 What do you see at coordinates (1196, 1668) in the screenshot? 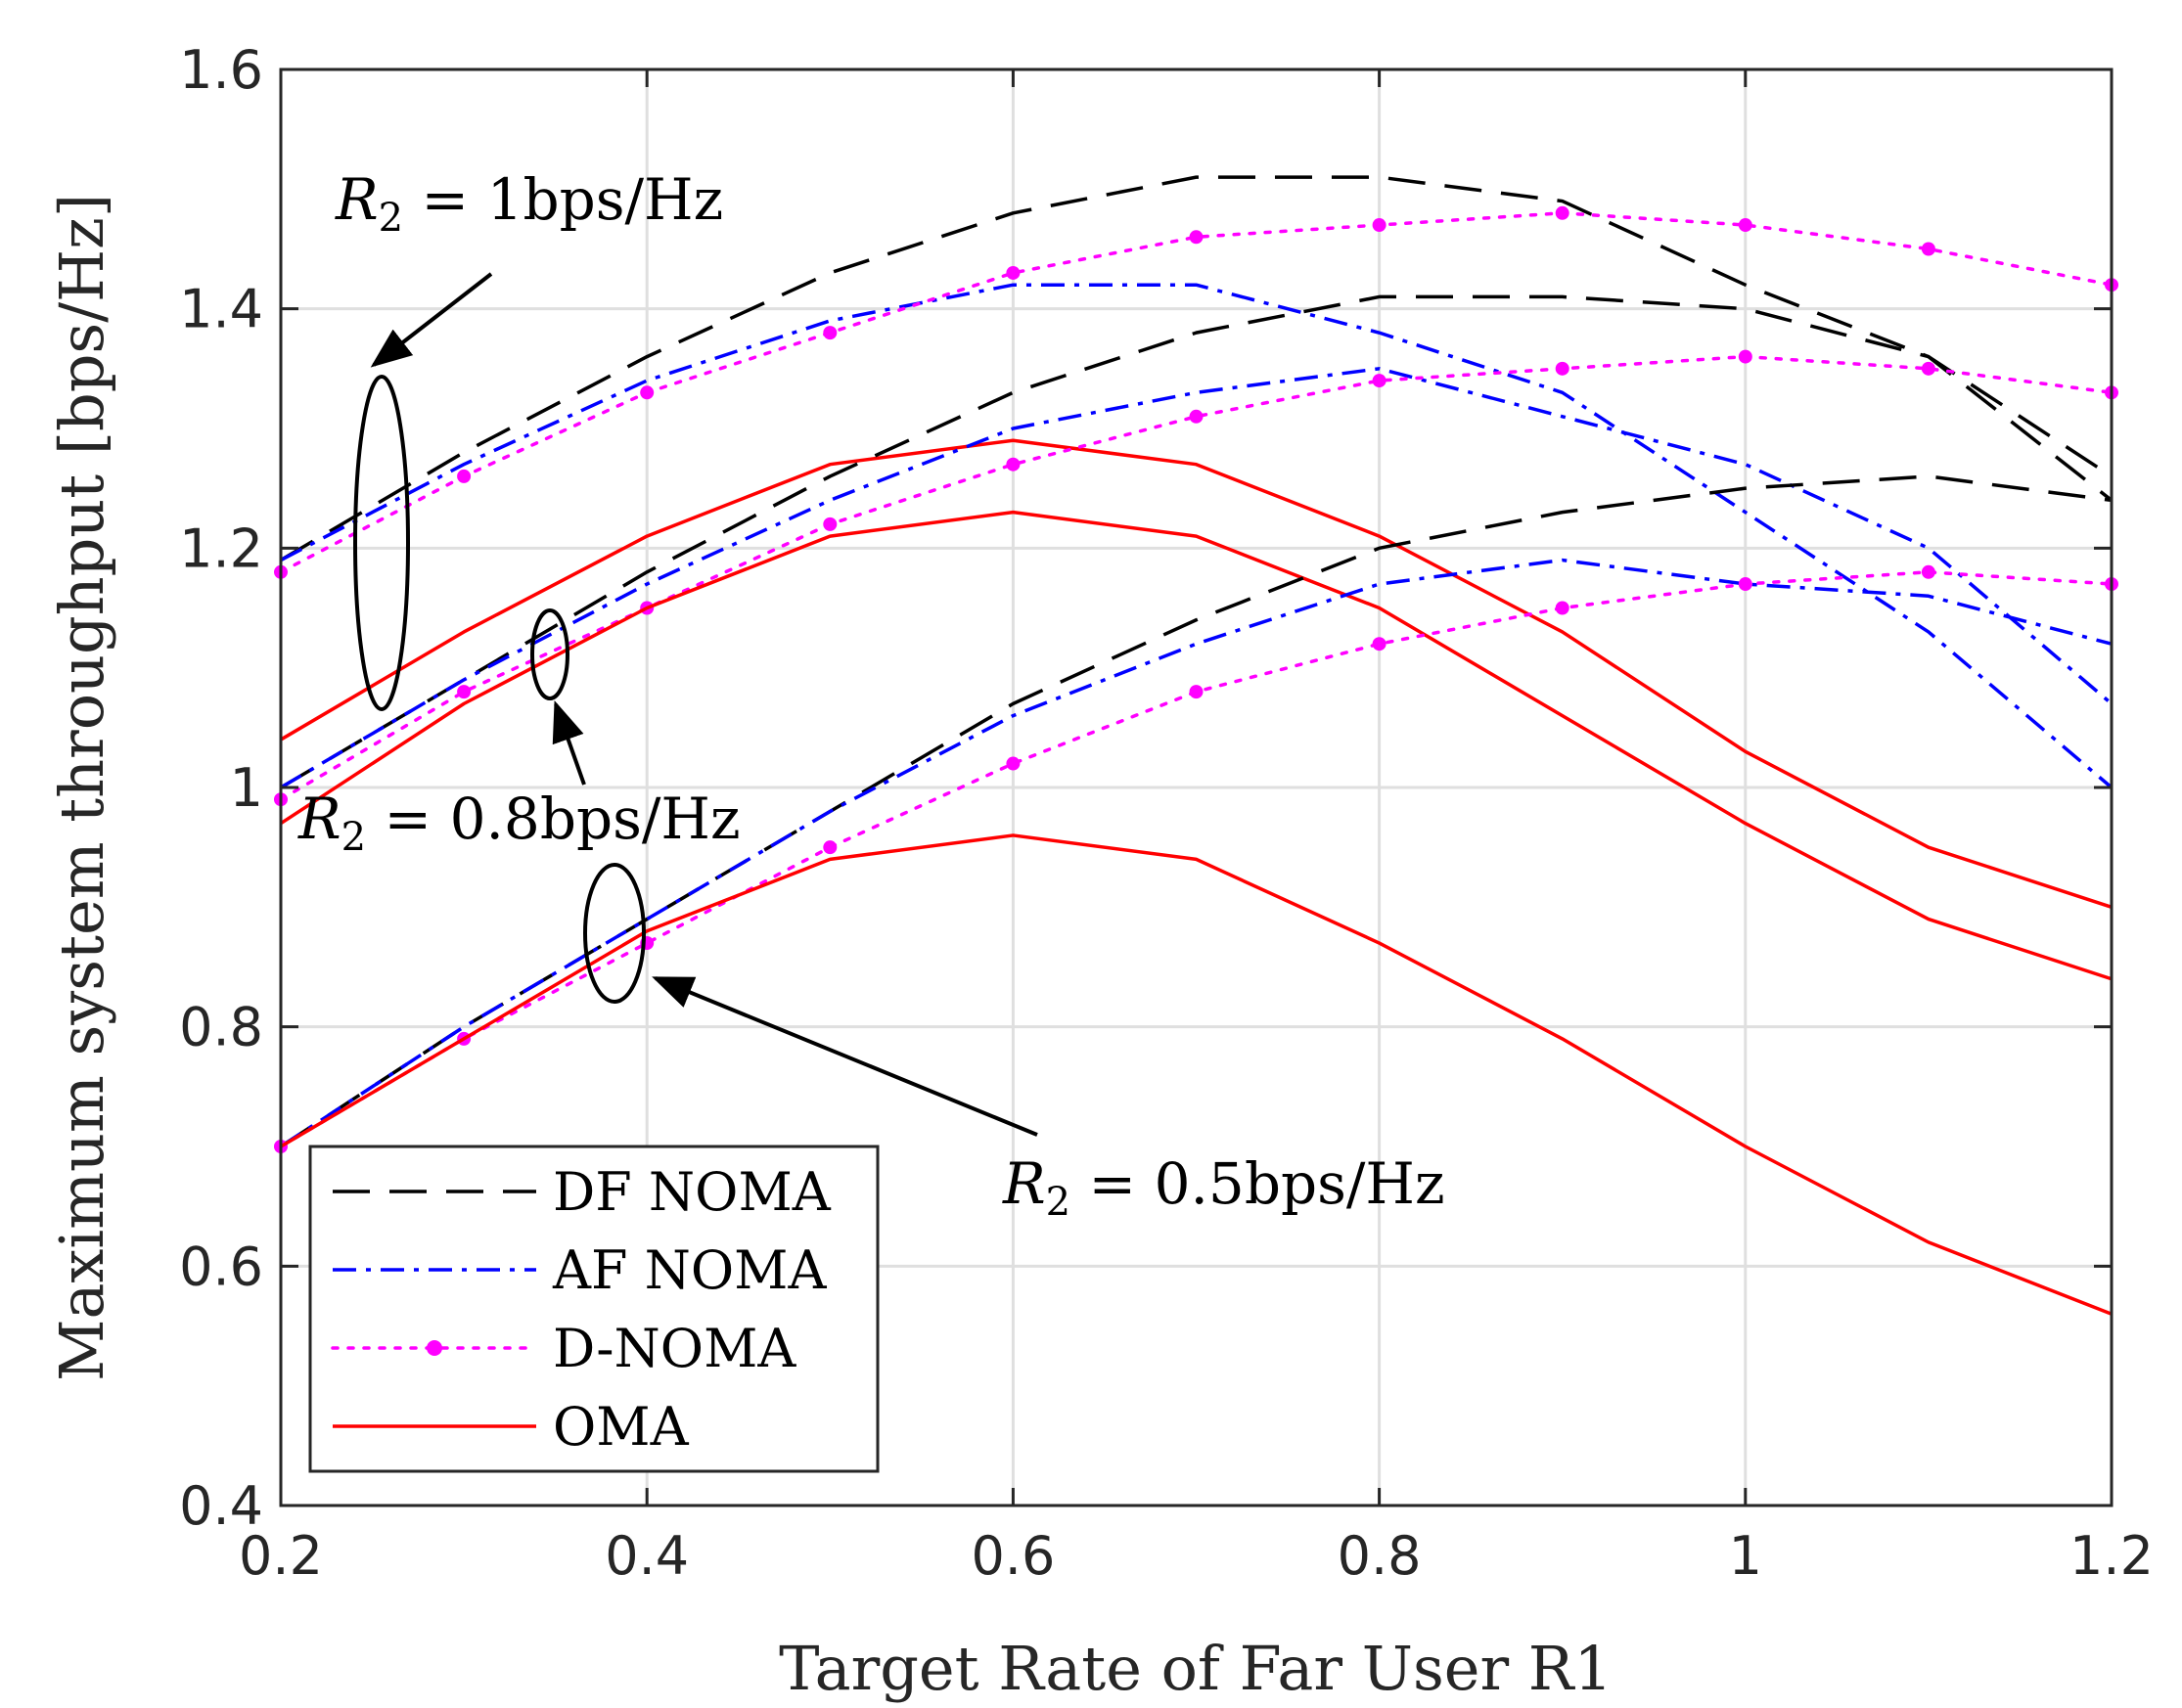
I see `x-axis-title: Target Rate of Far User R1` at bounding box center [1196, 1668].